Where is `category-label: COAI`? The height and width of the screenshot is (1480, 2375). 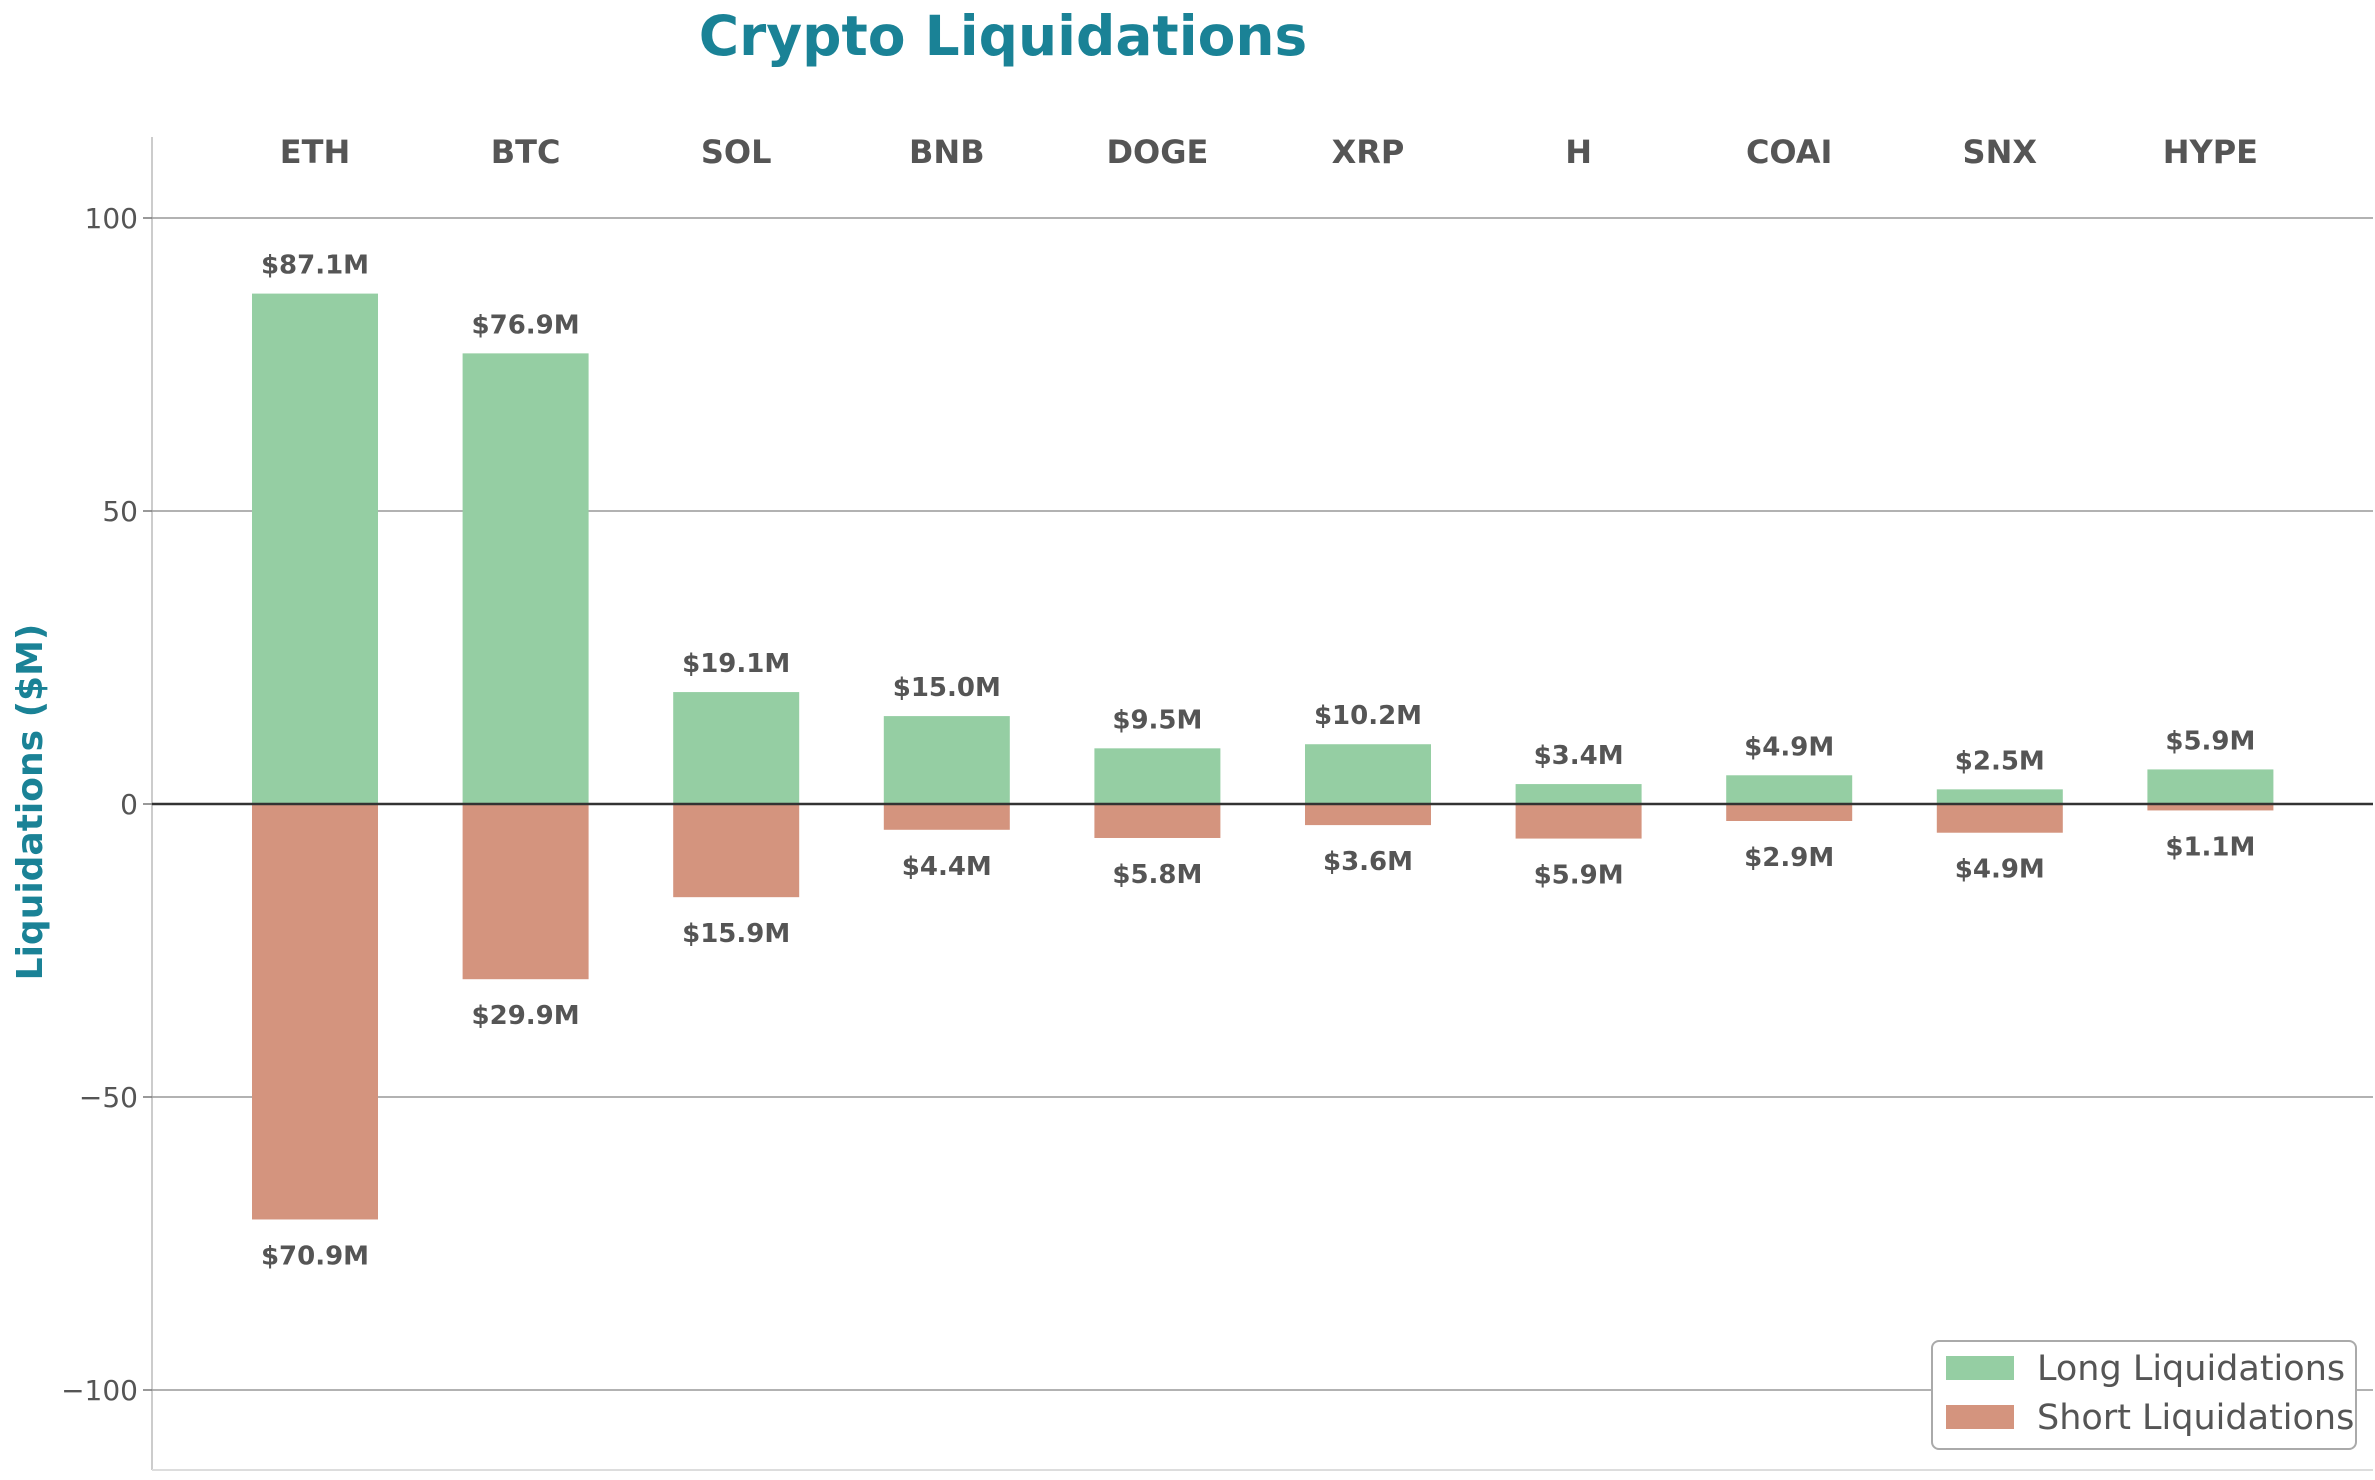
category-label: COAI is located at coordinates (1789, 152).